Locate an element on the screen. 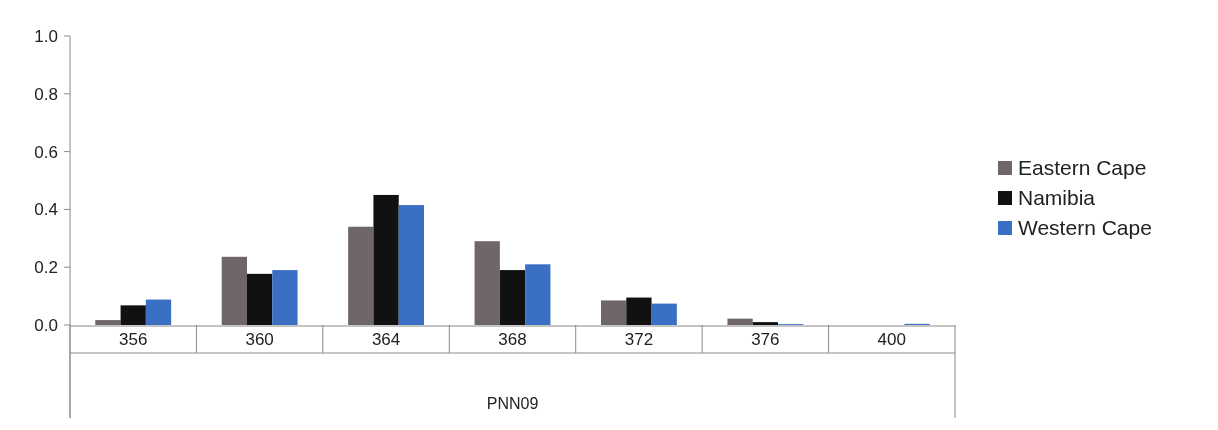 This screenshot has width=1218, height=430. x-tick-label: 372 is located at coordinates (639, 339).